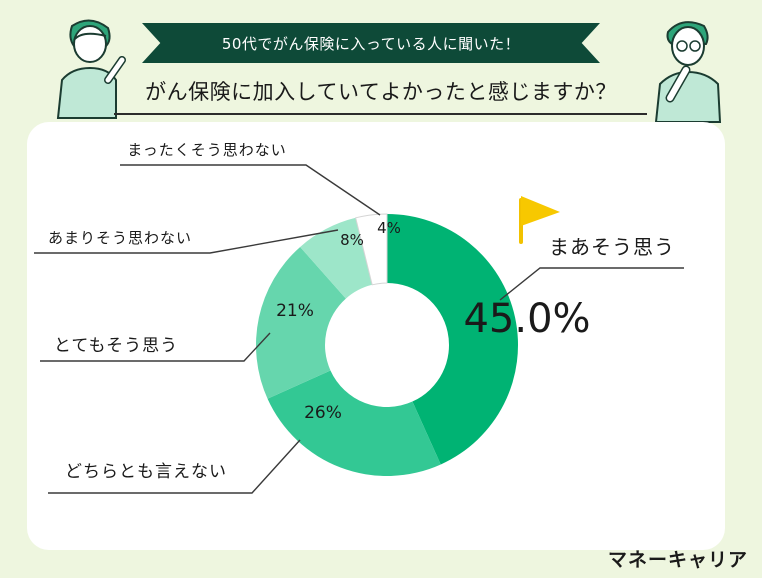 The height and width of the screenshot is (578, 762). What do you see at coordinates (116, 346) in the screenshot?
I see `slice-category-label: とてもそう思う` at bounding box center [116, 346].